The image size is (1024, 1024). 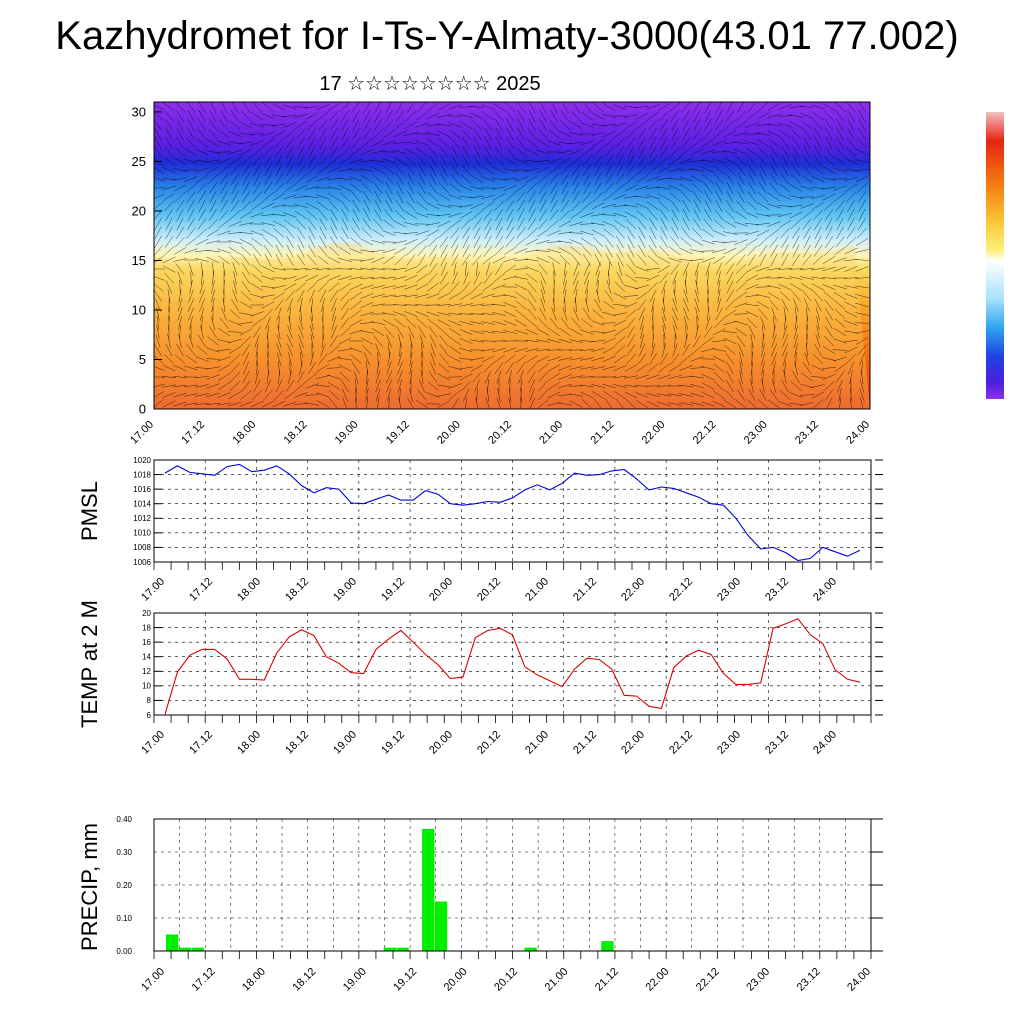 What do you see at coordinates (149, 715) in the screenshot?
I see `temp-y-tick-label: 6` at bounding box center [149, 715].